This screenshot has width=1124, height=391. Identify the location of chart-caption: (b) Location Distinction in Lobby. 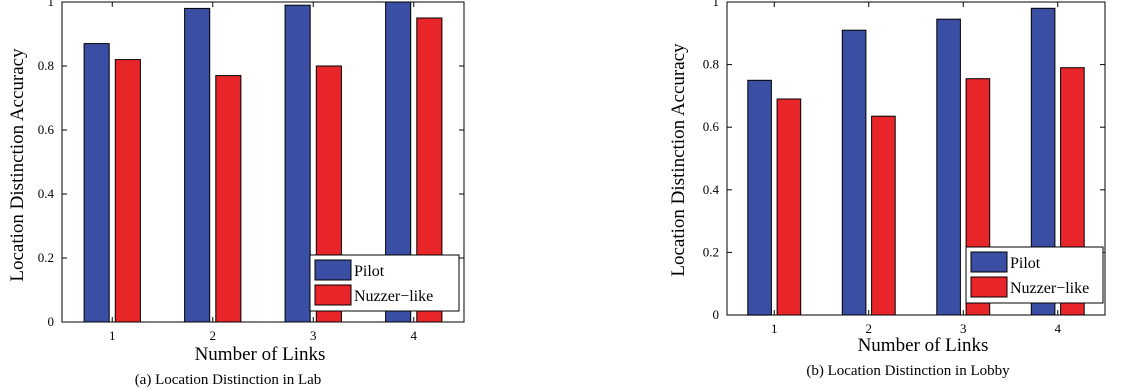
(908, 371).